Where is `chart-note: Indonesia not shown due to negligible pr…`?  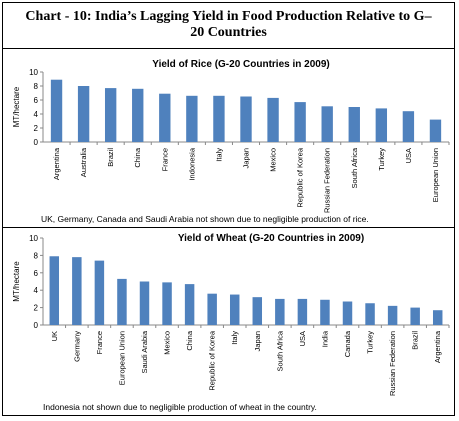
chart-note: Indonesia not shown due to negligible pr… is located at coordinates (180, 407).